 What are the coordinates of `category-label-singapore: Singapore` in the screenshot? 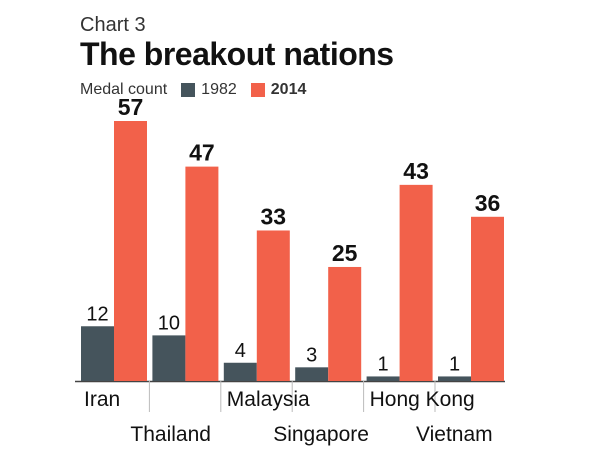 It's located at (321, 434).